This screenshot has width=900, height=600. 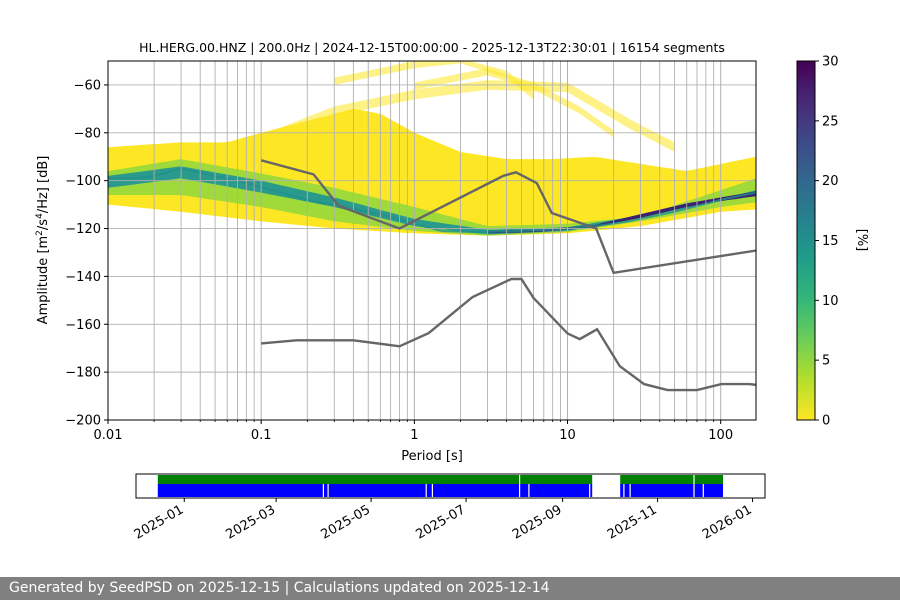 I want to click on psd-band-teal-band, so click(x=432, y=200).